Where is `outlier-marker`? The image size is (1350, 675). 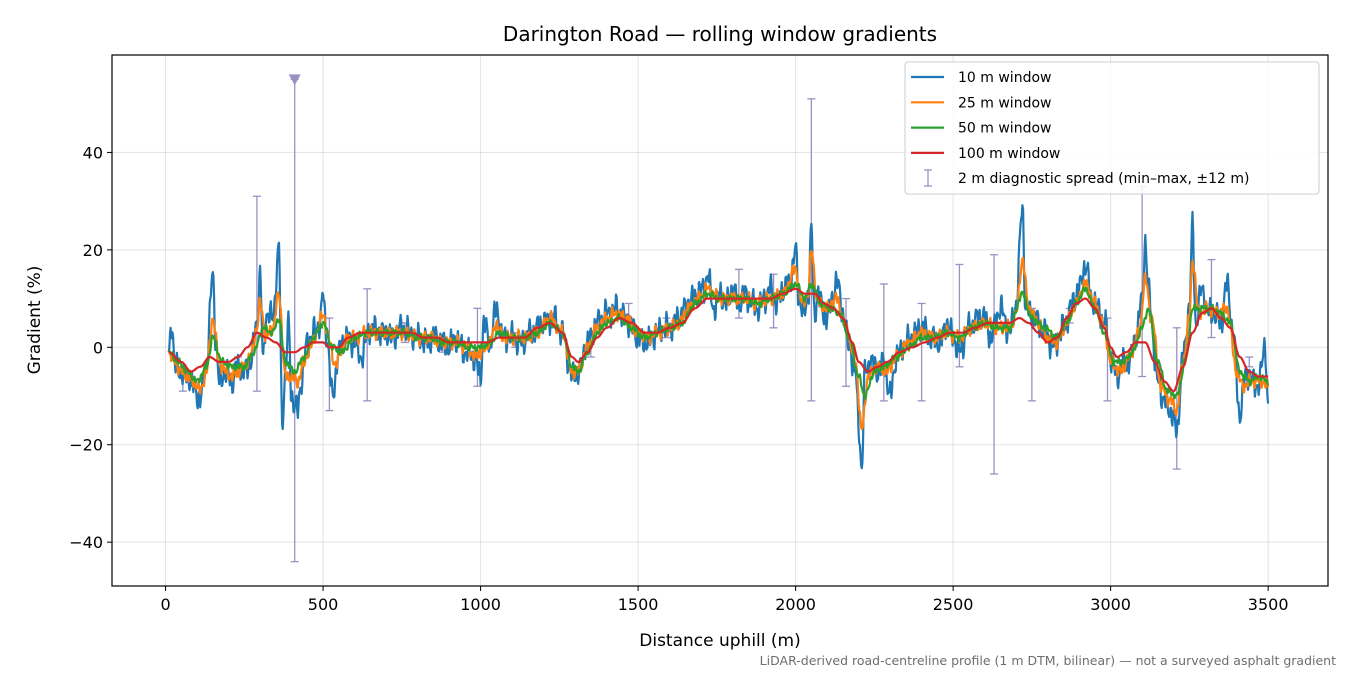
outlier-marker is located at coordinates (294, 80).